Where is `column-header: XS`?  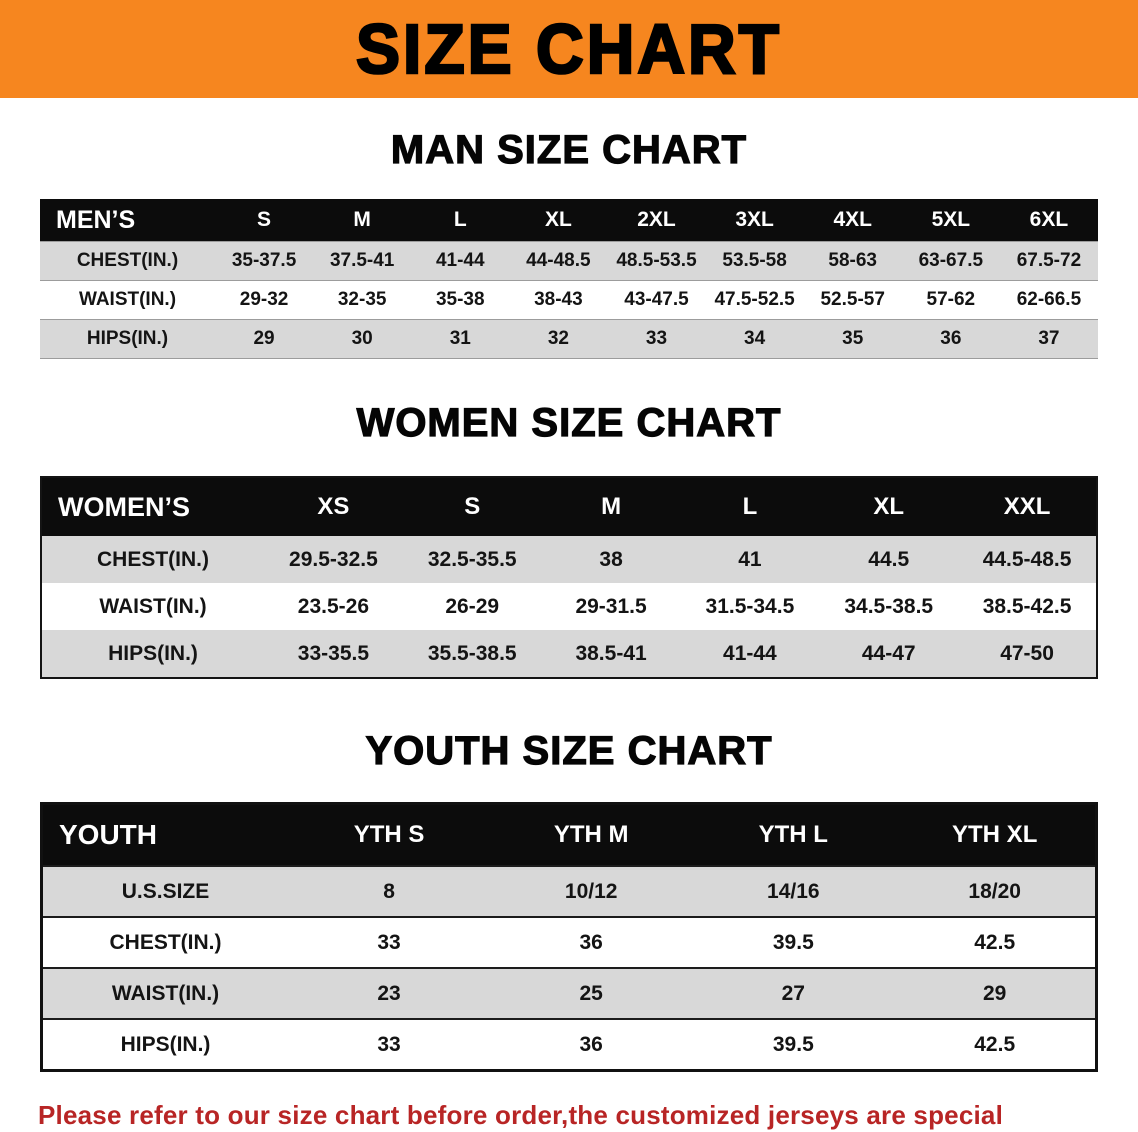 column-header: XS is located at coordinates (333, 506).